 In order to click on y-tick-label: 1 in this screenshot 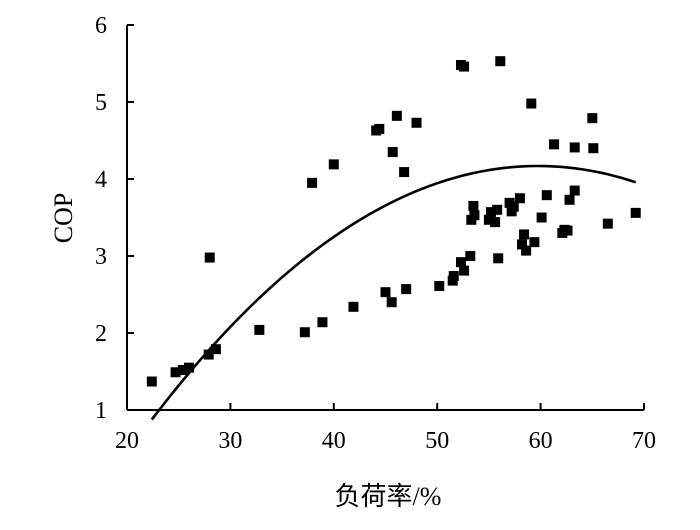, I will do `click(101, 411)`.